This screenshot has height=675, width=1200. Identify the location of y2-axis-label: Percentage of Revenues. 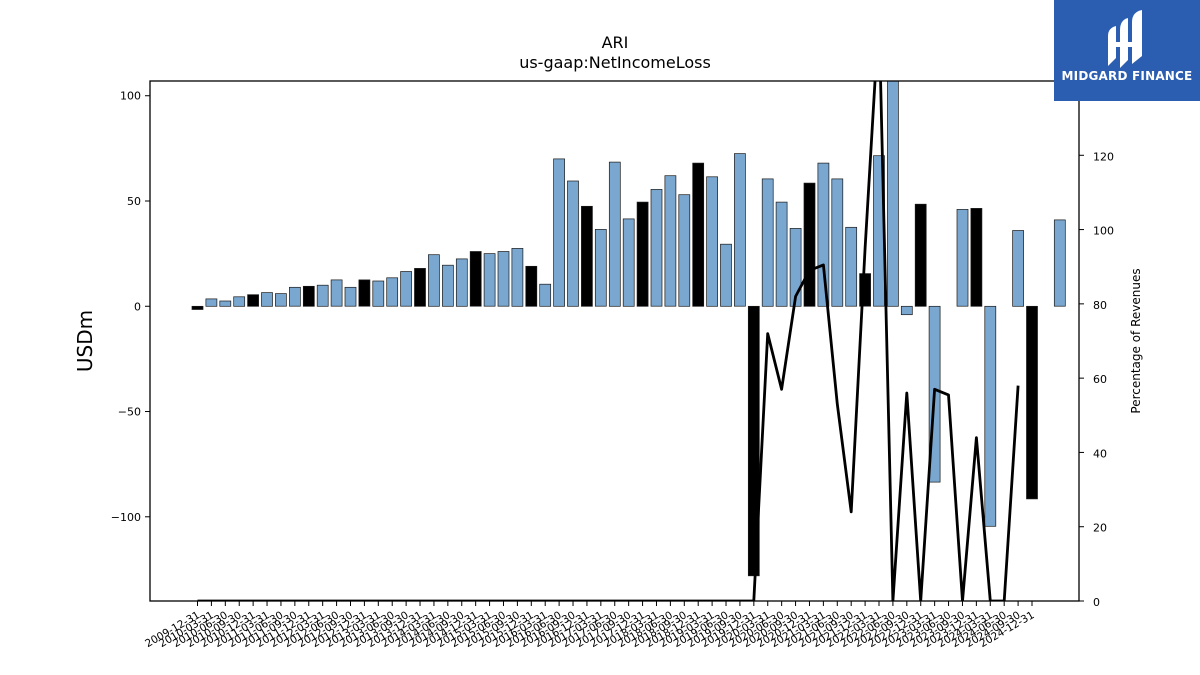
(1136, 340).